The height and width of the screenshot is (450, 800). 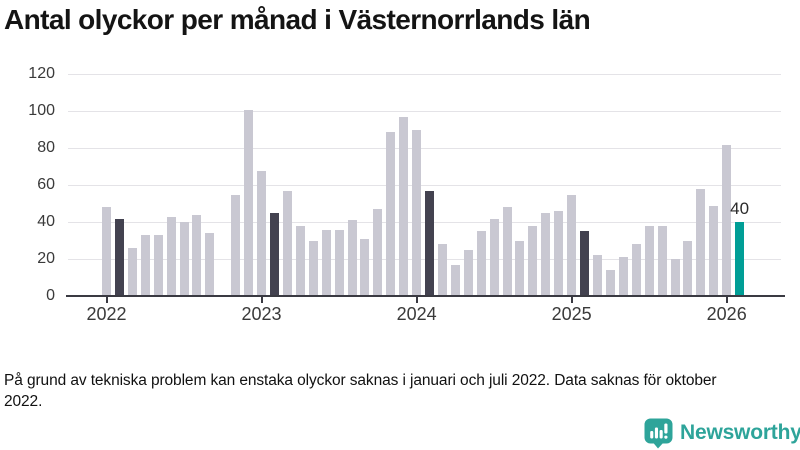 What do you see at coordinates (50, 295) in the screenshot?
I see `y-axis-label-0: 0` at bounding box center [50, 295].